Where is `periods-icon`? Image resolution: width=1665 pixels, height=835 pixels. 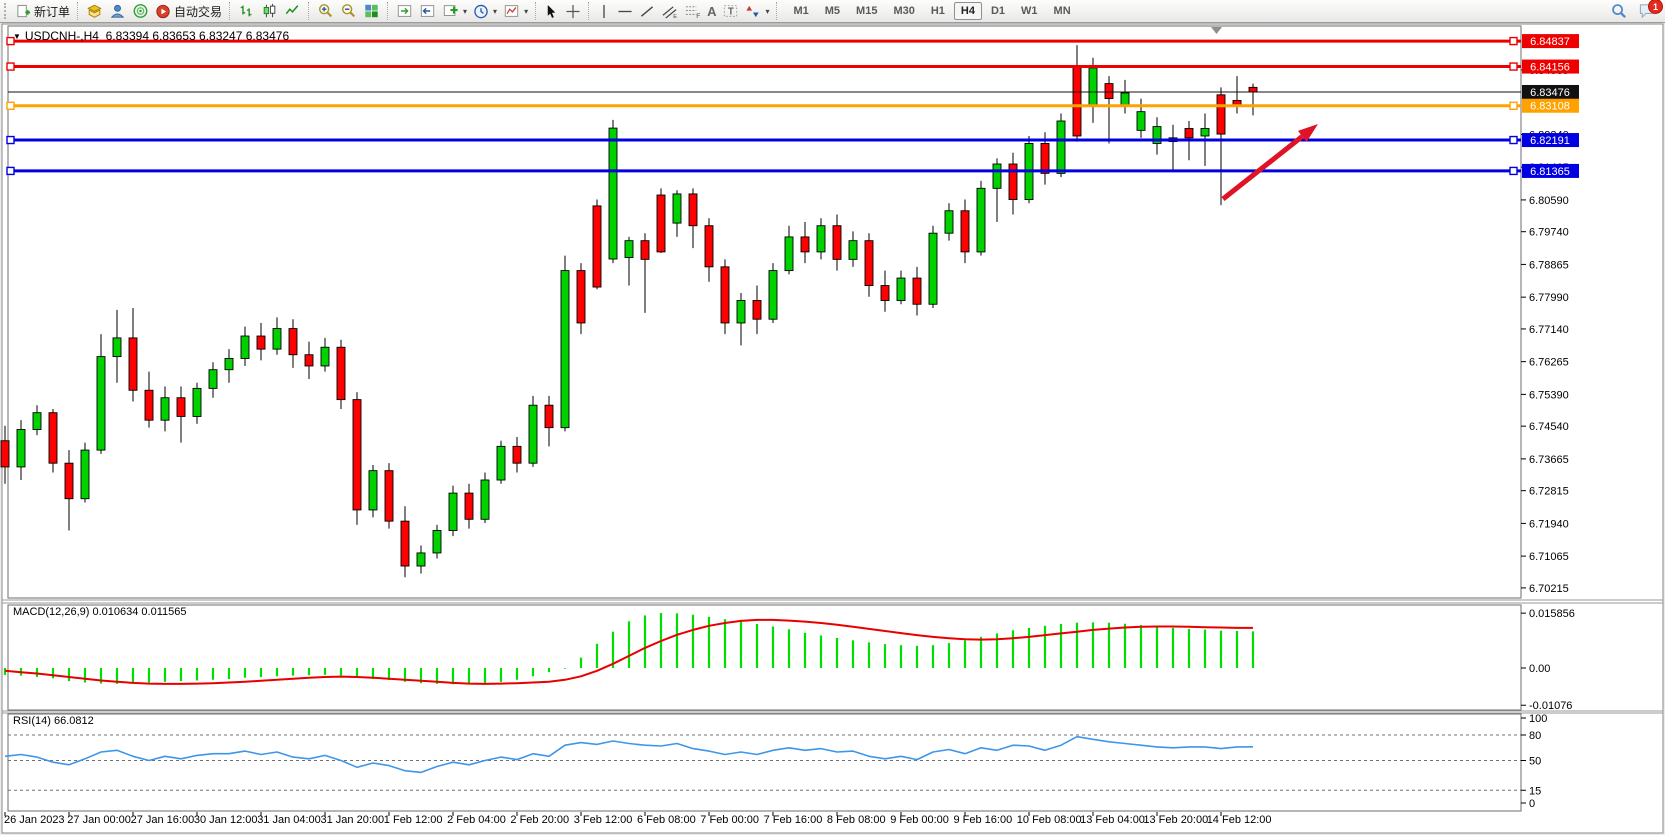
periods-icon is located at coordinates (481, 11).